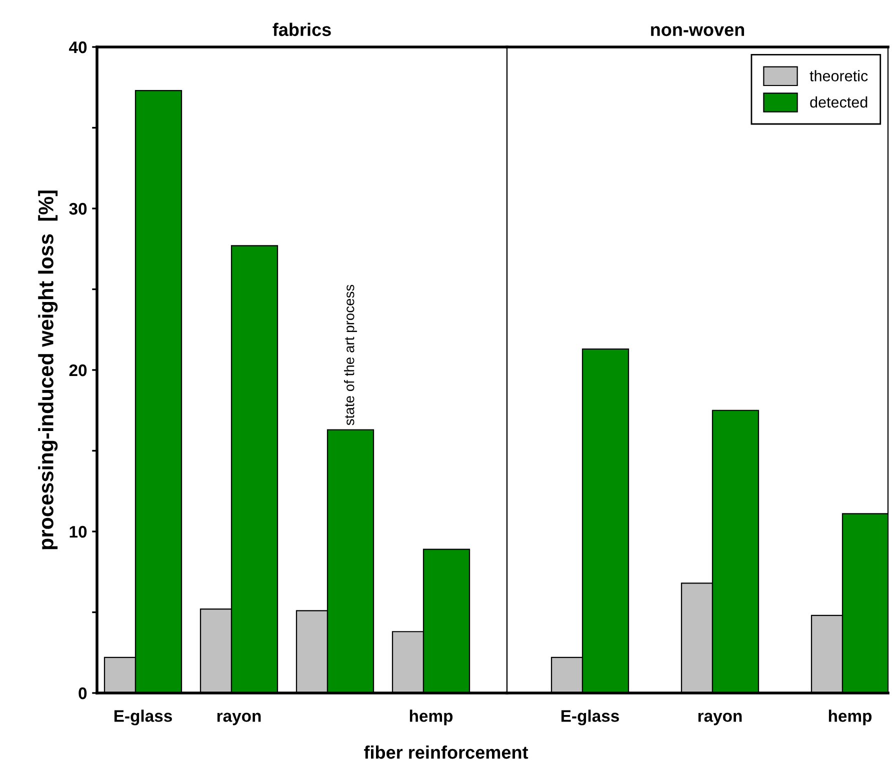 The width and height of the screenshot is (892, 774). I want to click on chart-title: non-woven, so click(697, 31).